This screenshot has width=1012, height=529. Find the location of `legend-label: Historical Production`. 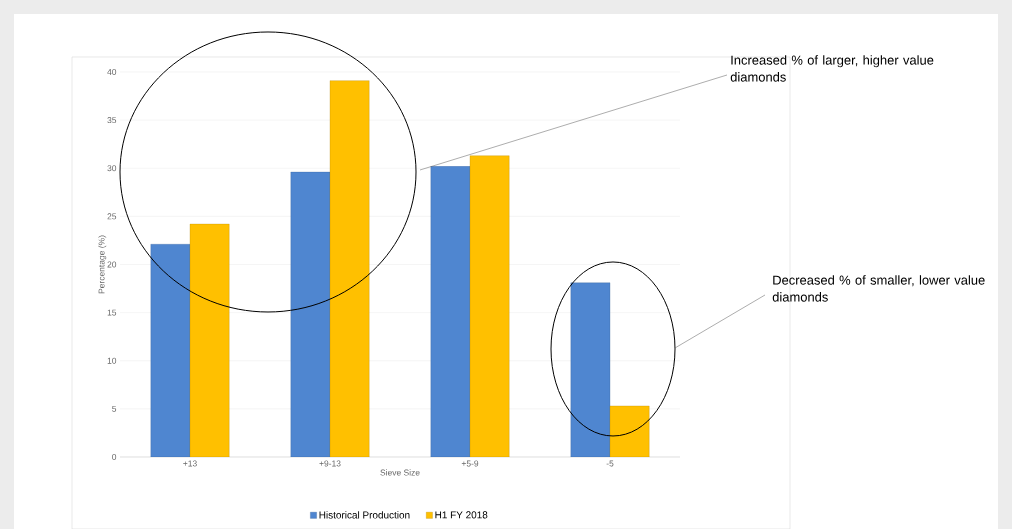

legend-label: Historical Production is located at coordinates (364, 515).